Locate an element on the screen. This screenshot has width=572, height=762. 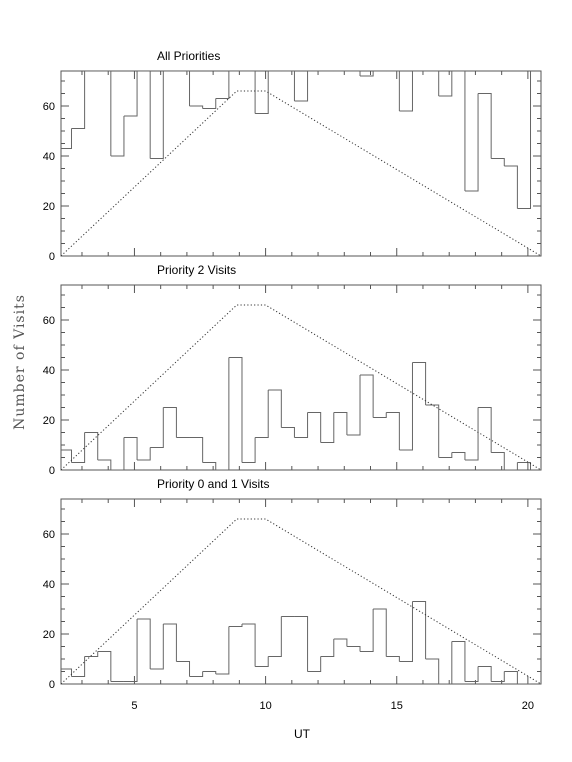
x-tick-label: 5 is located at coordinates (134, 706).